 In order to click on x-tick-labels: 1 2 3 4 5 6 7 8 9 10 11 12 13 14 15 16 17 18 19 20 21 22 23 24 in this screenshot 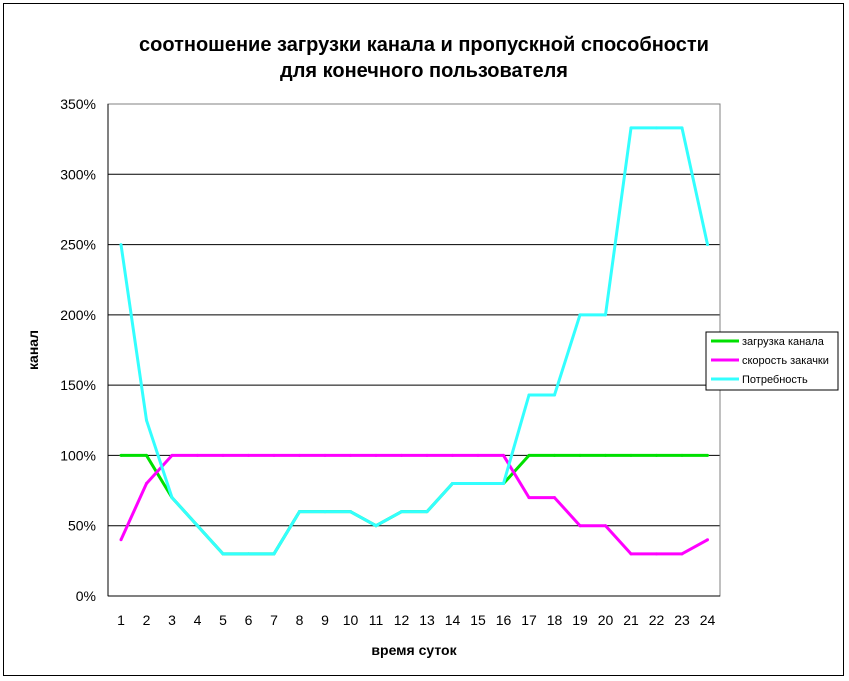, I will do `click(416, 620)`.